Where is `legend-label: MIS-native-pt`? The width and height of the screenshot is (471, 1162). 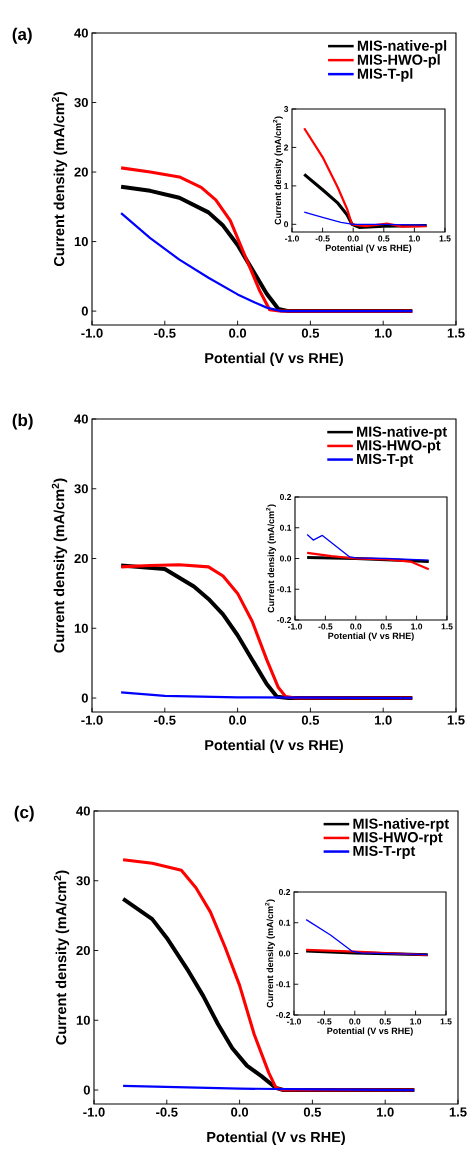 legend-label: MIS-native-pt is located at coordinates (402, 433).